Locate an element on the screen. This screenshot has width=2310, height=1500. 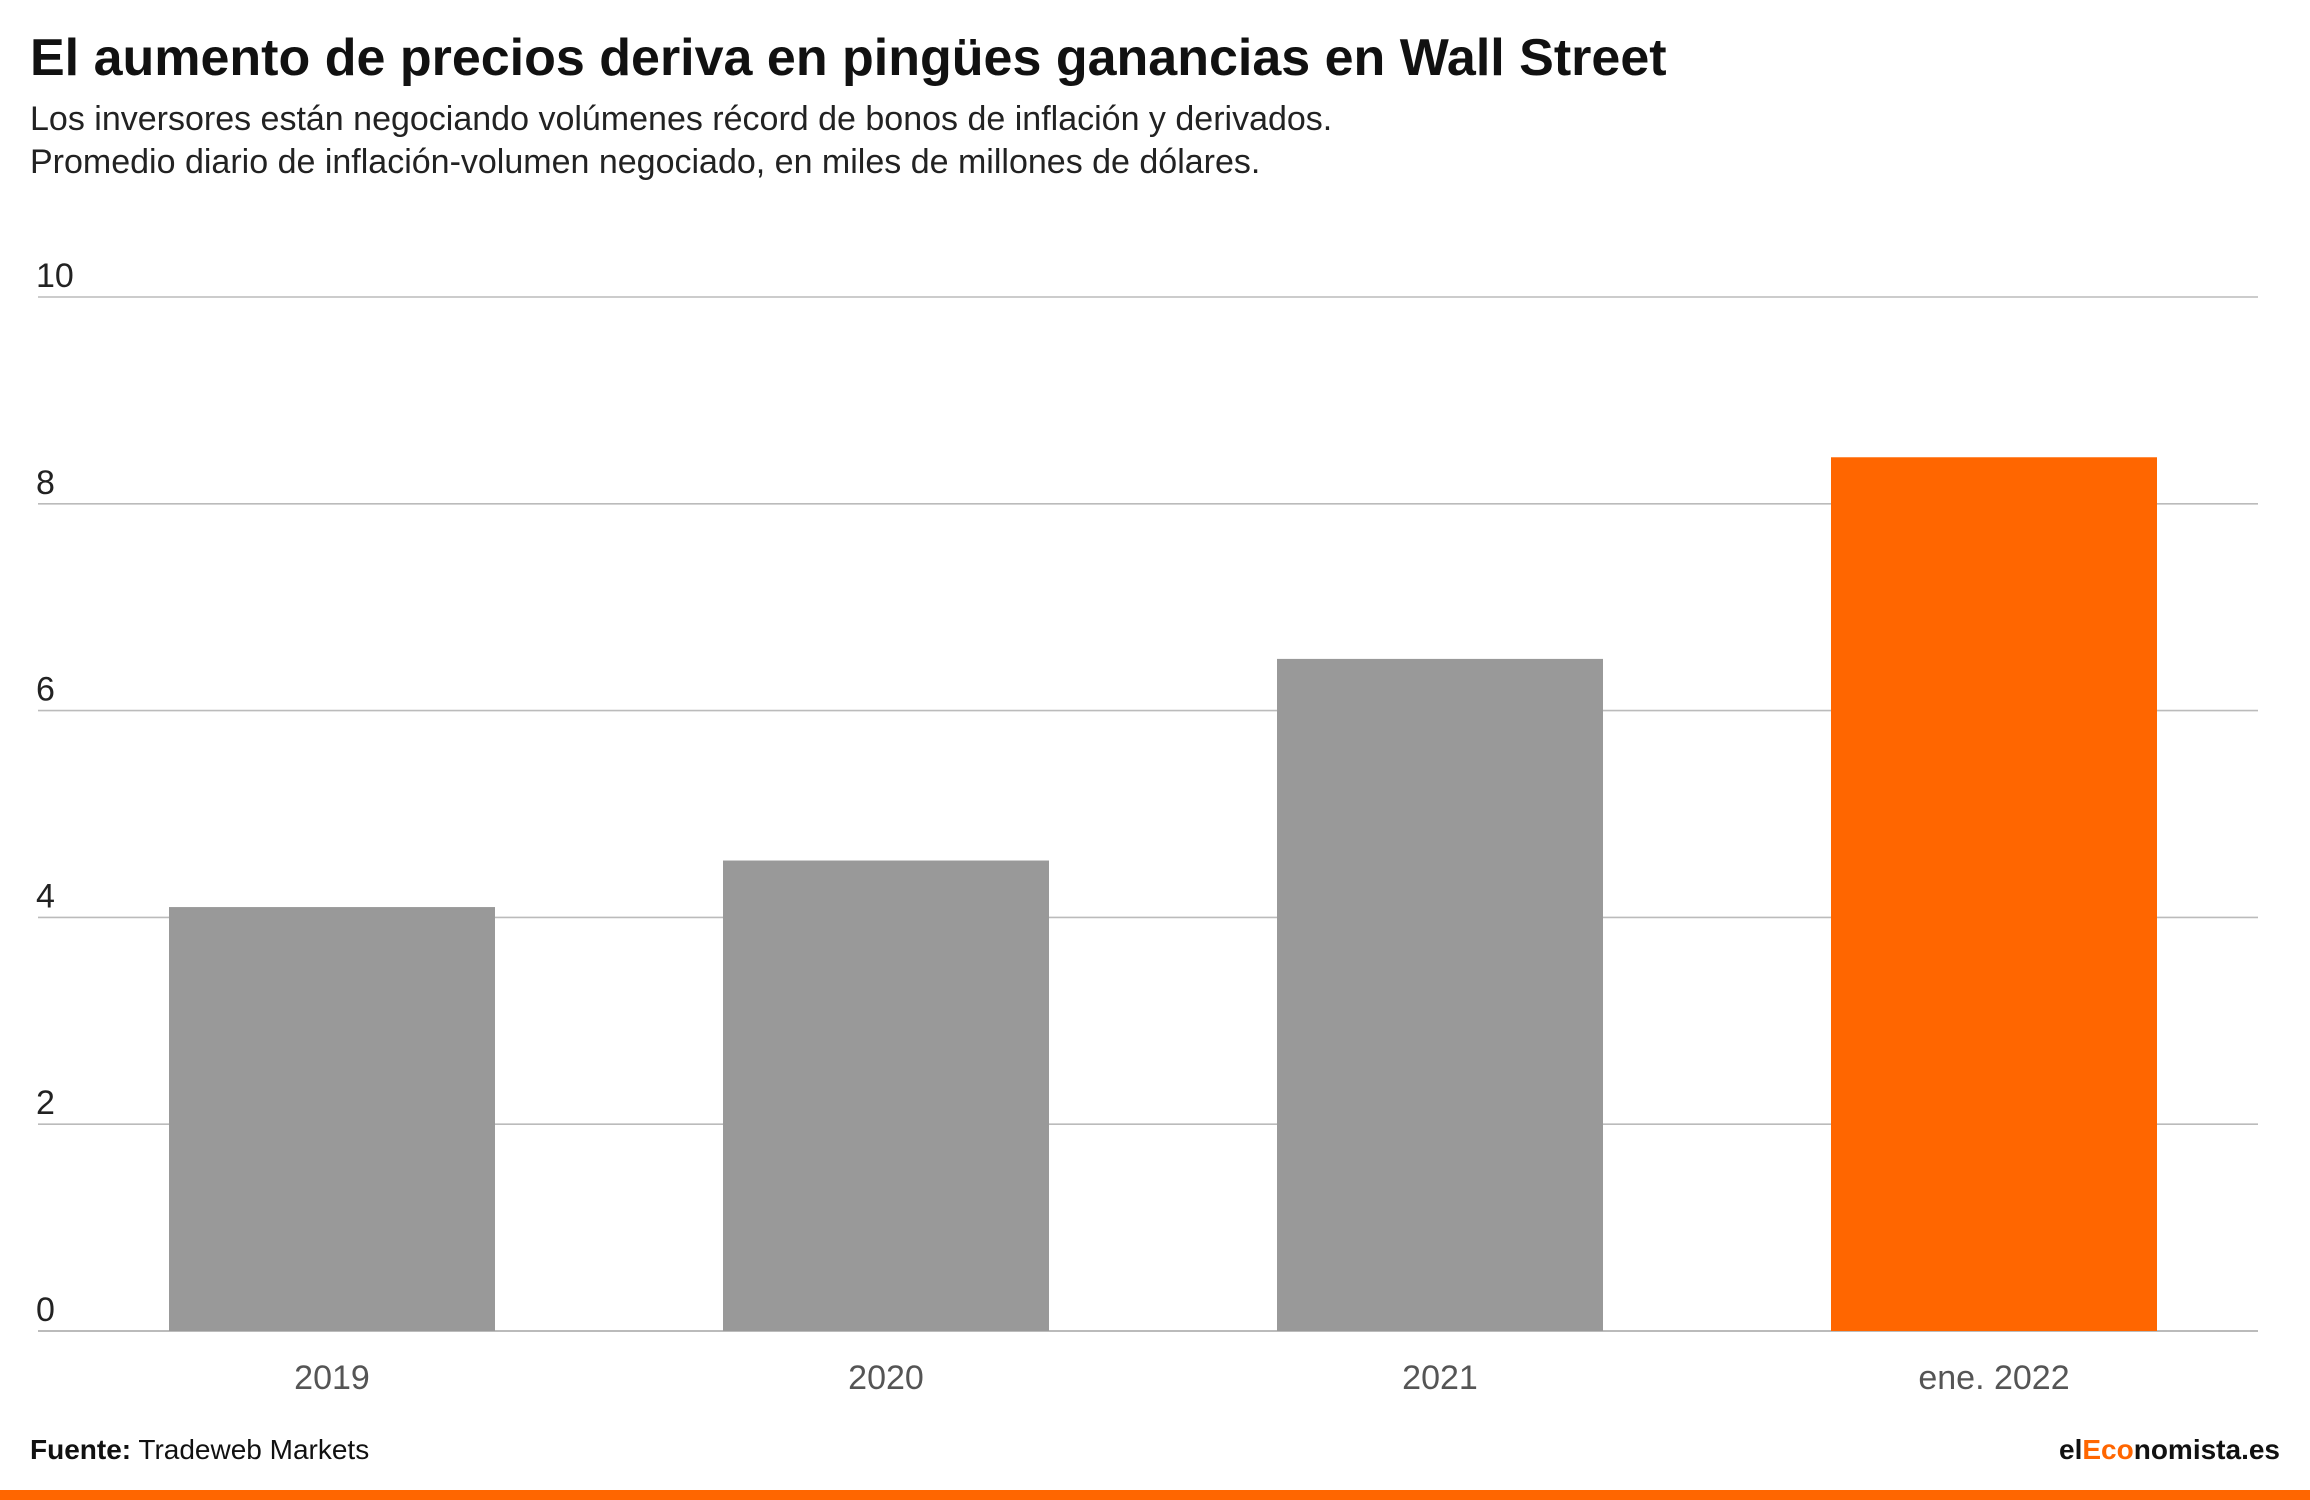
x-tick-label: 2021 is located at coordinates (1440, 1378).